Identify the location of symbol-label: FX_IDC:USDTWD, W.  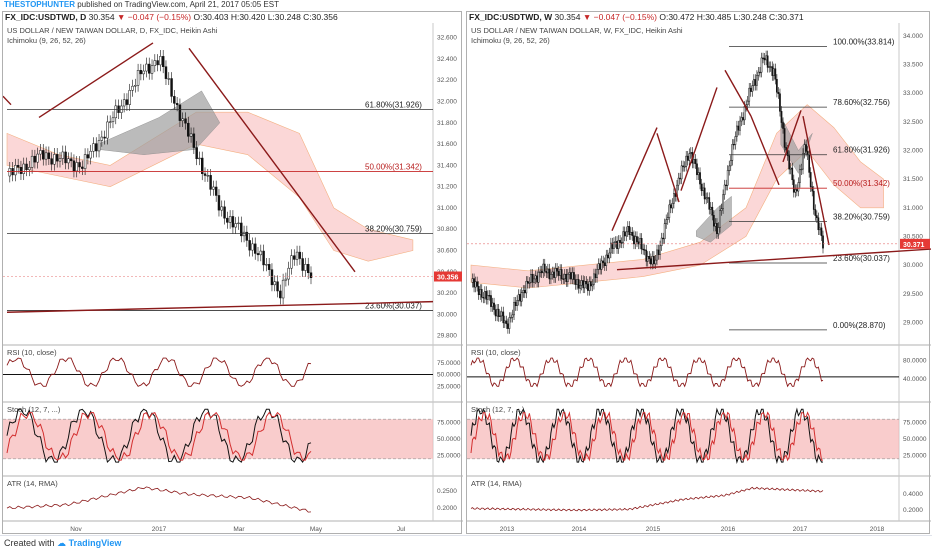
(511, 17).